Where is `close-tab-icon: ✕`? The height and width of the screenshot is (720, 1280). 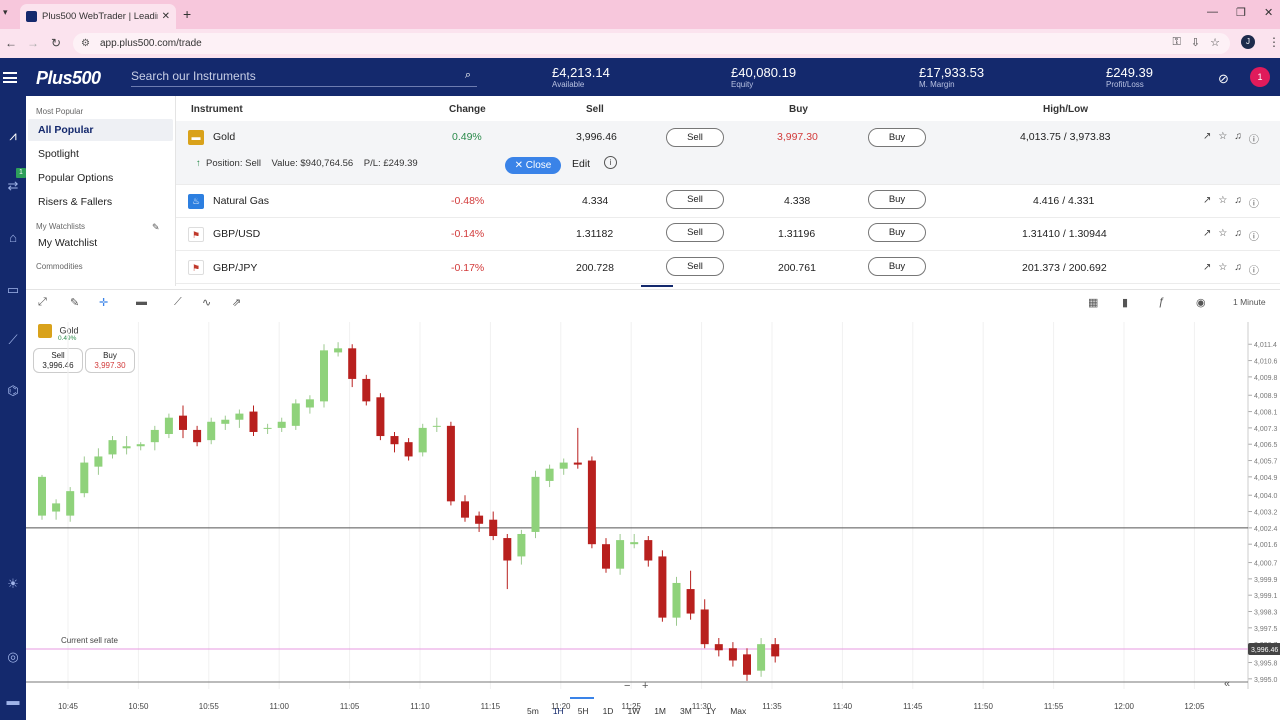 close-tab-icon: ✕ is located at coordinates (165, 16).